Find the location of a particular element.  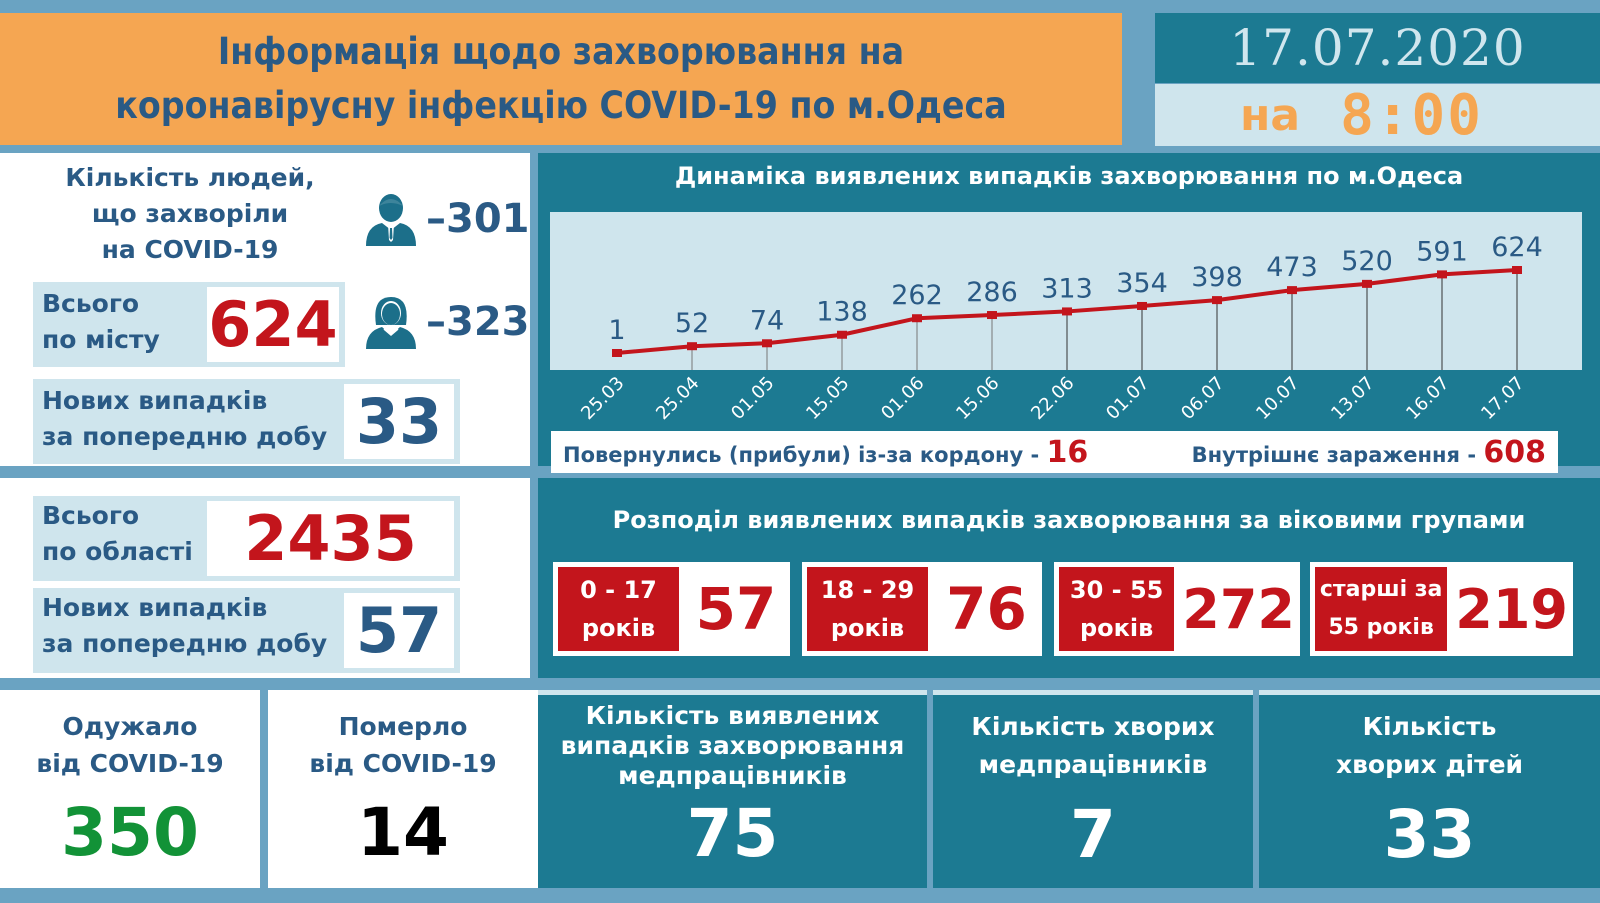

male-person-icon is located at coordinates (391, 220).